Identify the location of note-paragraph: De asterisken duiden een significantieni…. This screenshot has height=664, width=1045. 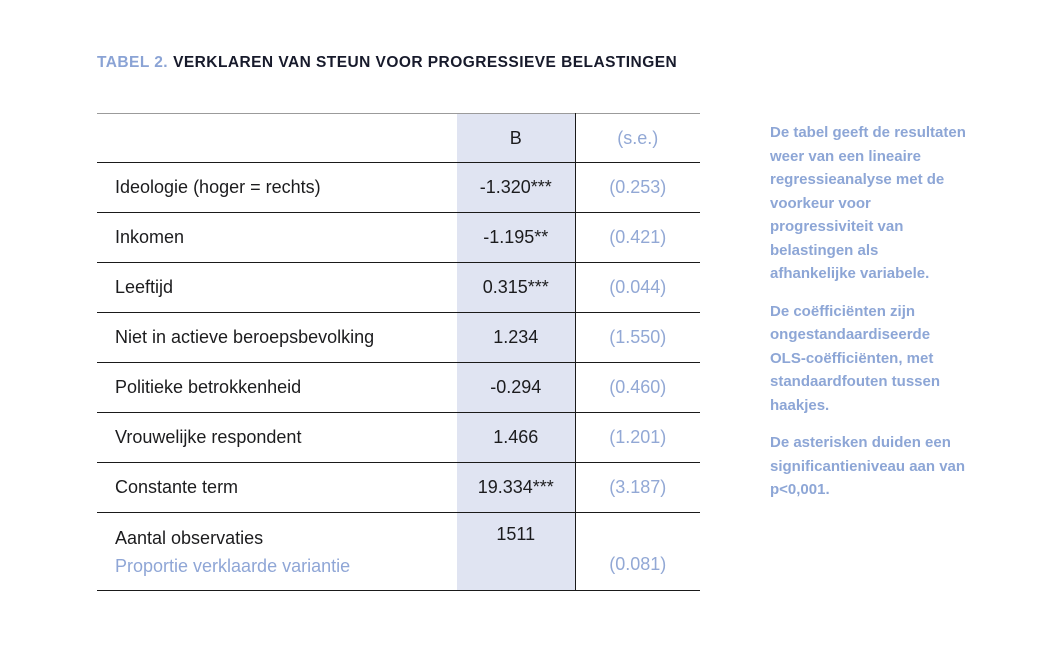
(868, 466).